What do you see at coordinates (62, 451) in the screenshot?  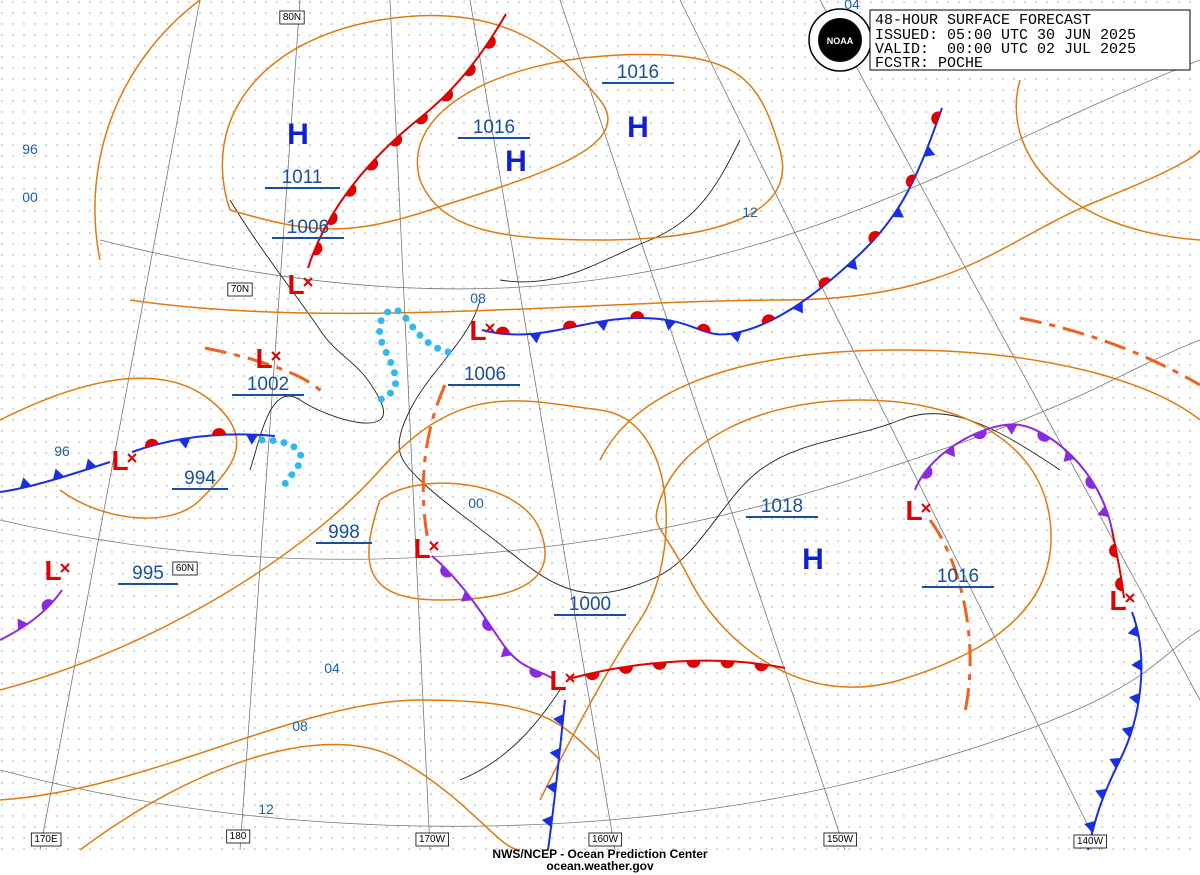 I see `isobar-label: 96` at bounding box center [62, 451].